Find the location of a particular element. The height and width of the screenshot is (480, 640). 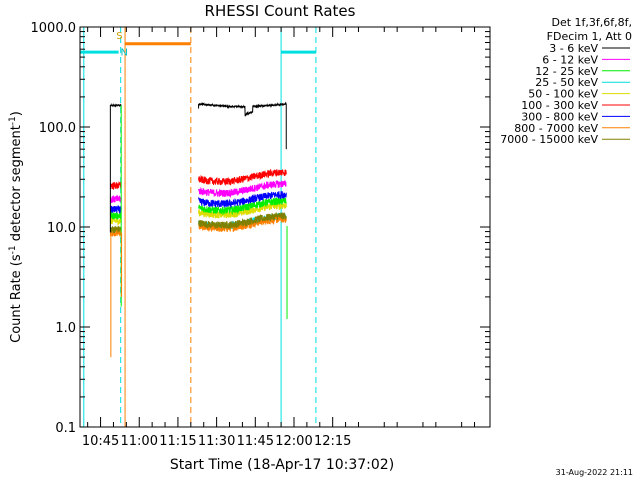

annotation-label: N is located at coordinates (124, 52).